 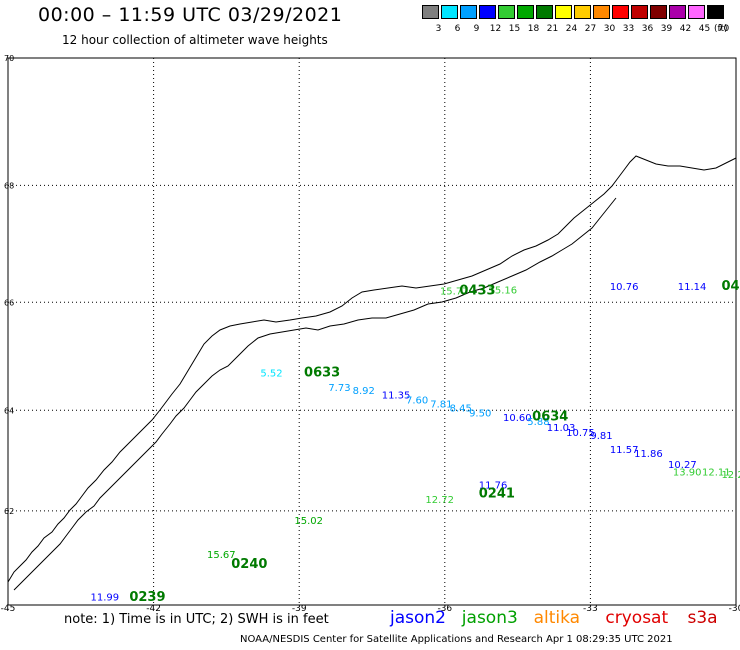 I want to click on wave-height-value: 8.92, so click(x=364, y=391).